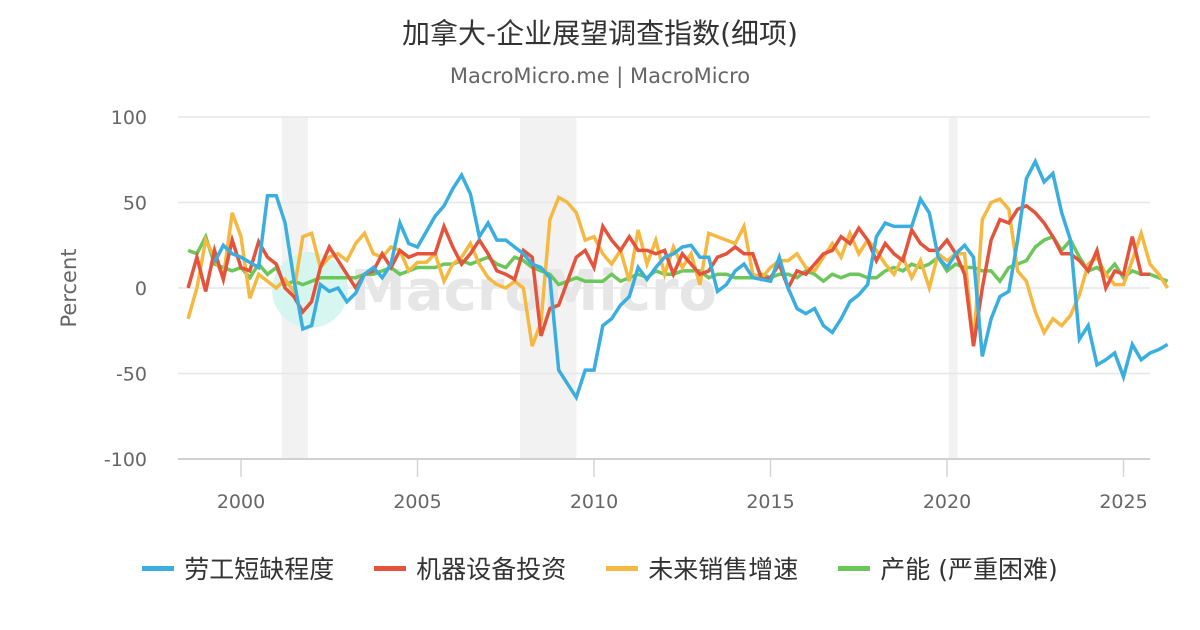 Image resolution: width=1200 pixels, height=630 pixels. I want to click on legend-label: 劳工短缺程度, so click(259, 569).